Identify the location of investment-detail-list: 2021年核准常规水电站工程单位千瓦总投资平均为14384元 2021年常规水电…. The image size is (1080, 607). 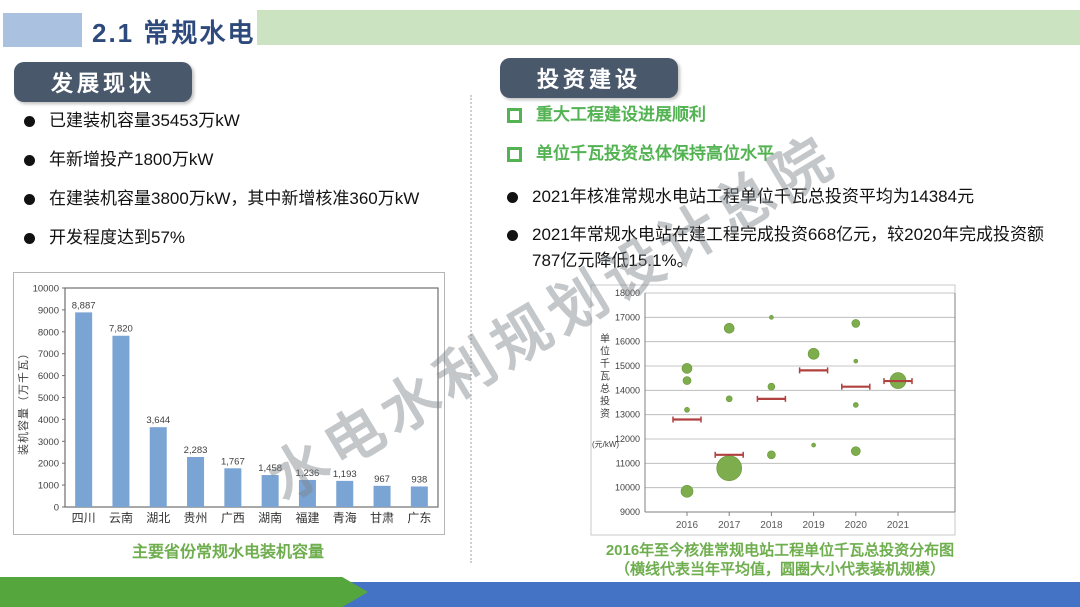
(787, 229).